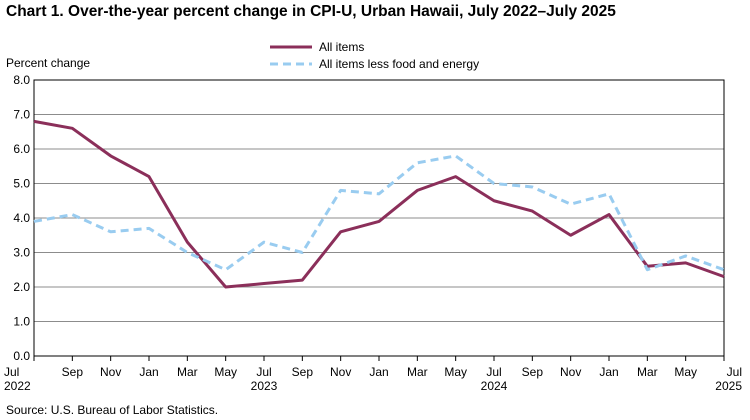 The width and height of the screenshot is (750, 420). Describe the element at coordinates (374, 55) in the screenshot. I see `legend: All items All items less food and energy` at that location.